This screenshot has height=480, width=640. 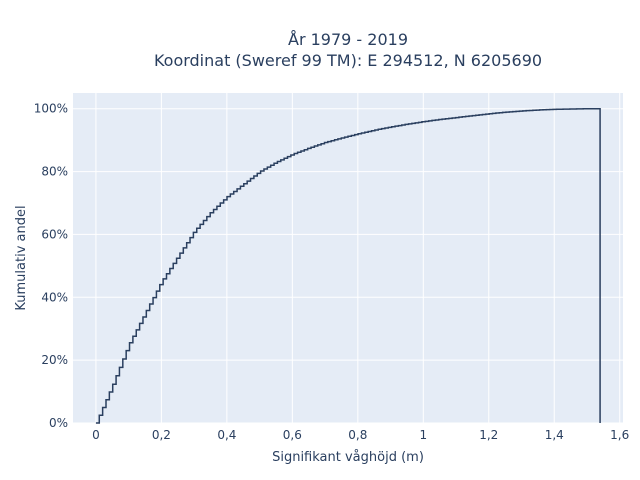 What do you see at coordinates (51, 109) in the screenshot?
I see `y-tick-label: 100%` at bounding box center [51, 109].